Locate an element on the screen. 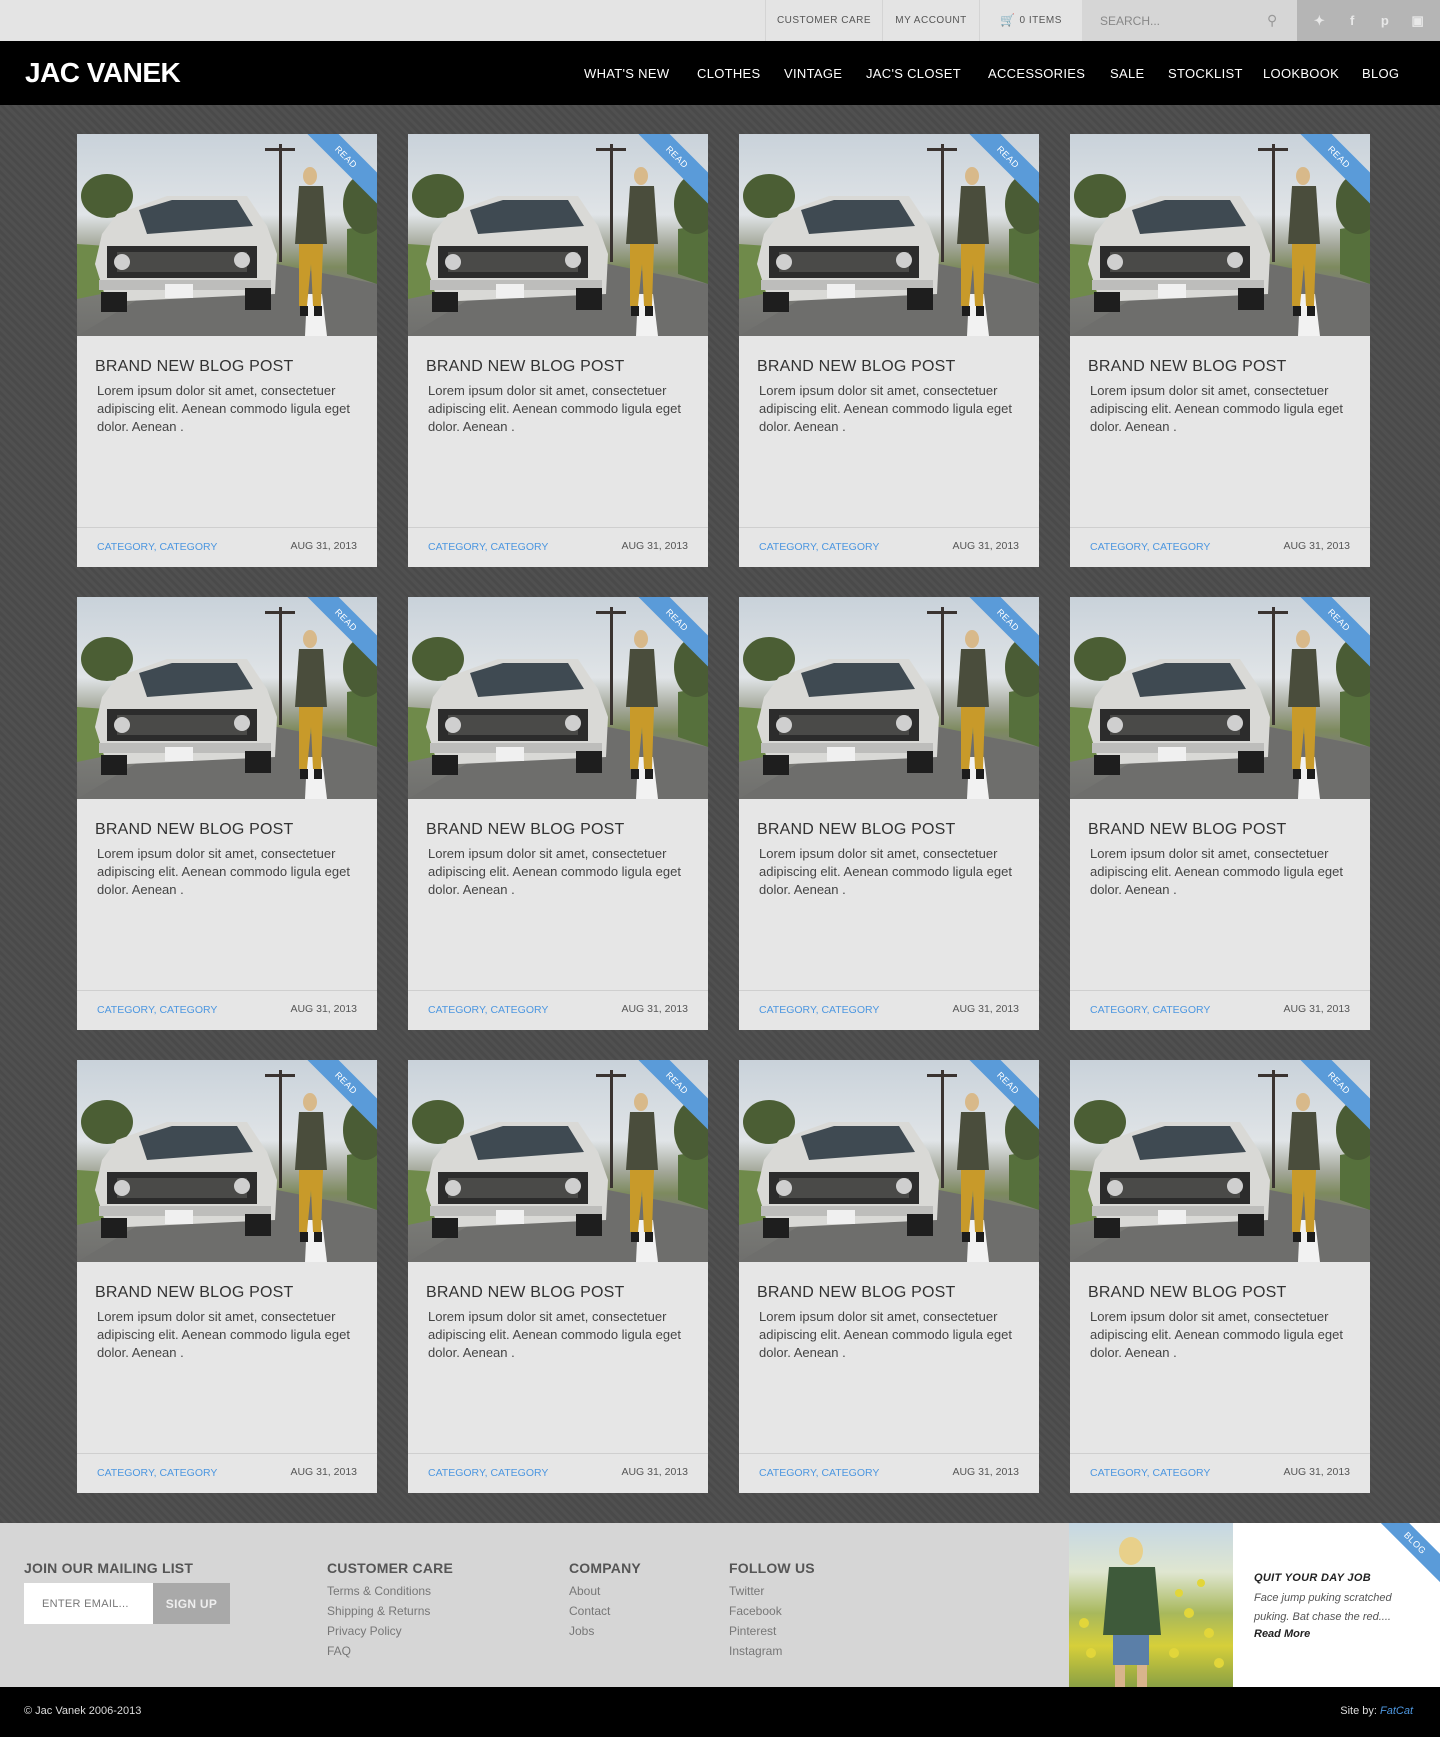  nav-lookbook: LOOKBOOK is located at coordinates (1301, 73).